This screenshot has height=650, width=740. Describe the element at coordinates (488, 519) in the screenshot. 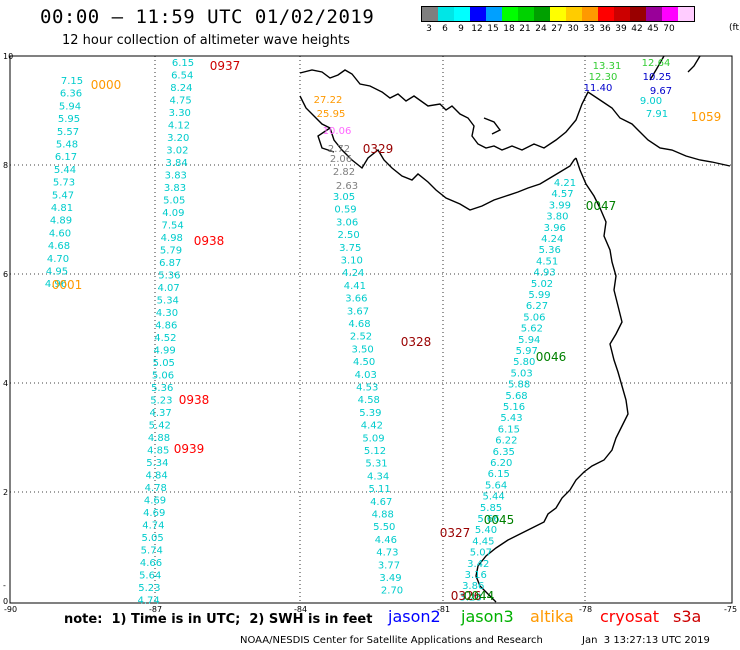

I see `wave-height-value: 5.66` at that location.